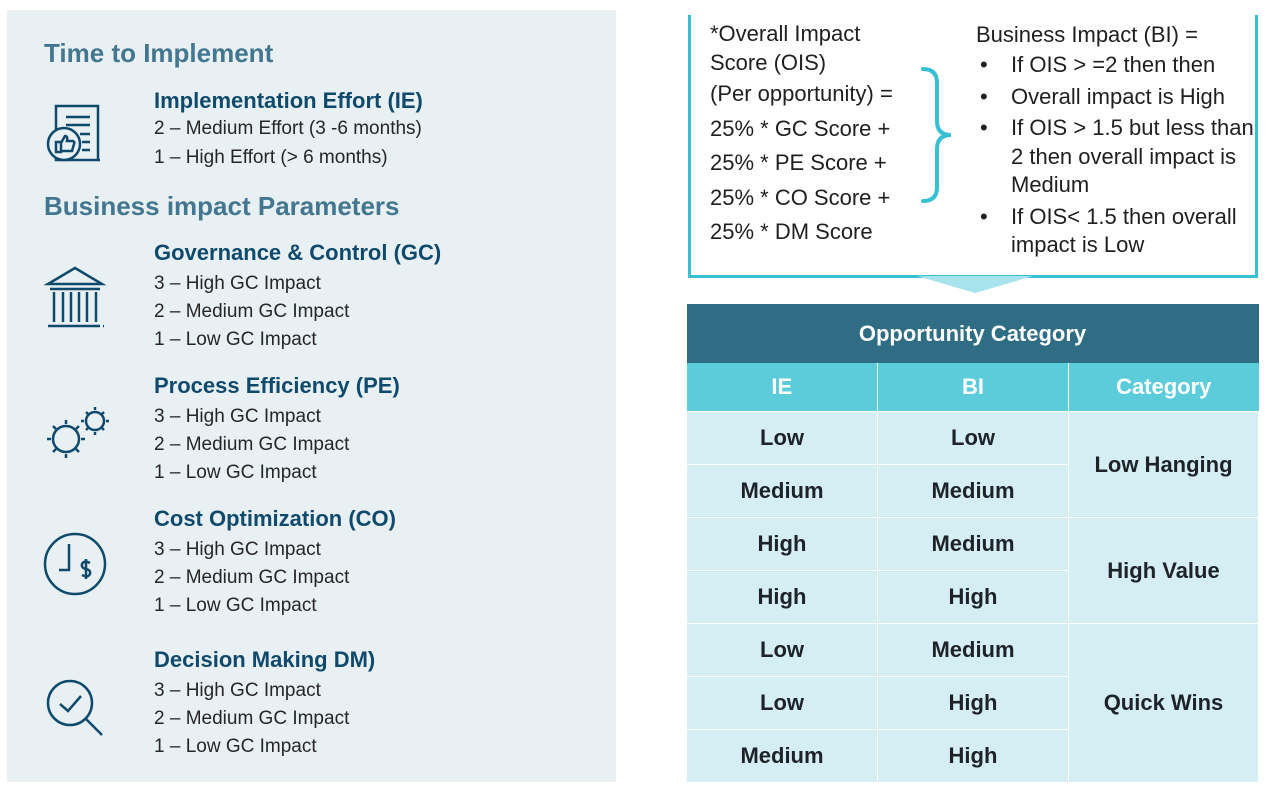 This screenshot has width=1270, height=790. What do you see at coordinates (288, 100) in the screenshot?
I see `implementation-effort-title: Implementation Effort (IE)` at bounding box center [288, 100].